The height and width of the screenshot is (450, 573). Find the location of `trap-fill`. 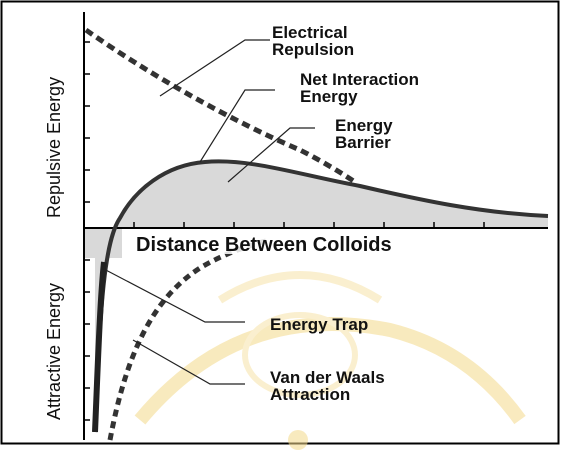

trap-fill is located at coordinates (103, 243).